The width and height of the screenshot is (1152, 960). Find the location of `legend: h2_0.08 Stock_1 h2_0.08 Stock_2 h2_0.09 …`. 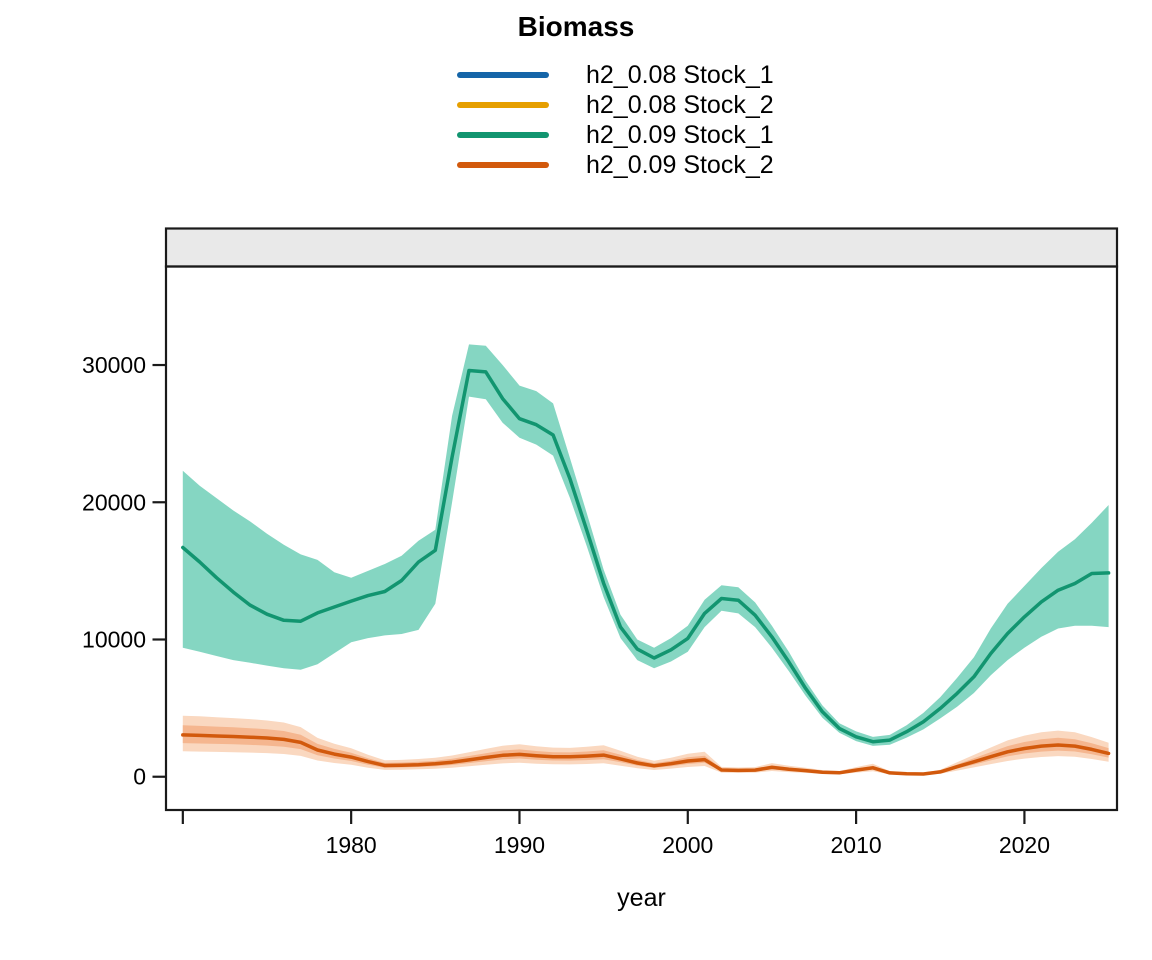

legend: h2_0.08 Stock_1 h2_0.08 Stock_2 h2_0.09 … is located at coordinates (615, 120).